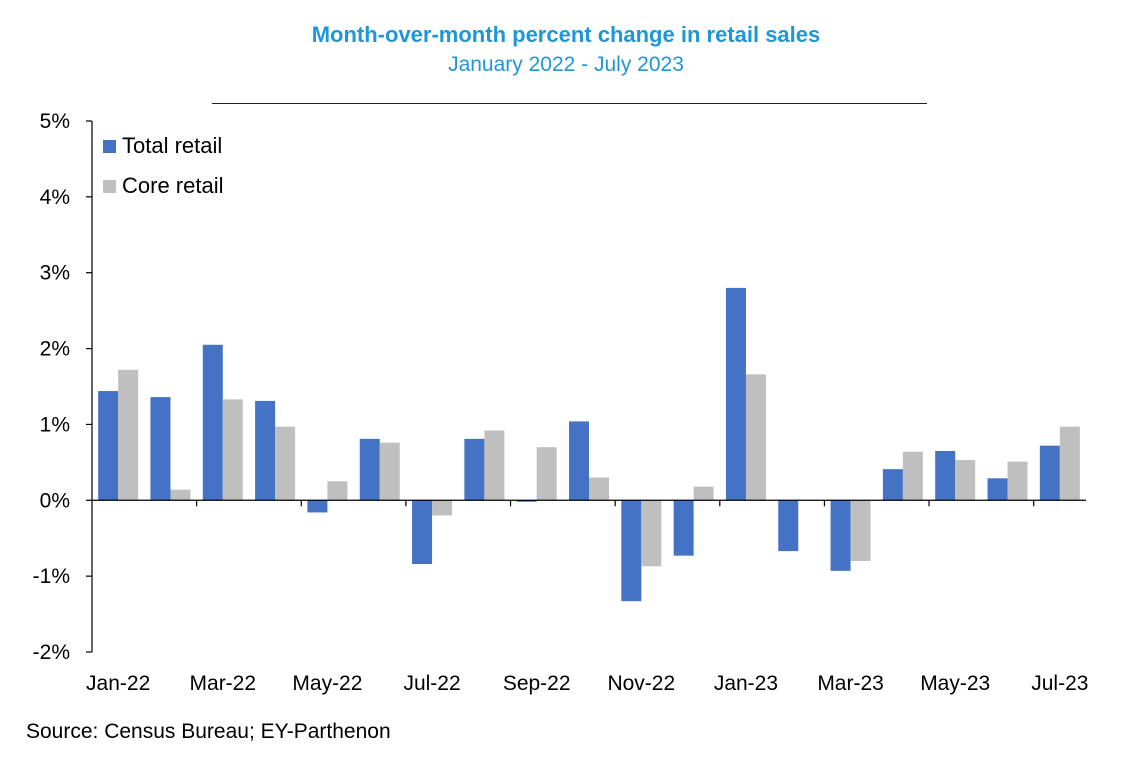  I want to click on x-tick-label: May-22, so click(327, 683).